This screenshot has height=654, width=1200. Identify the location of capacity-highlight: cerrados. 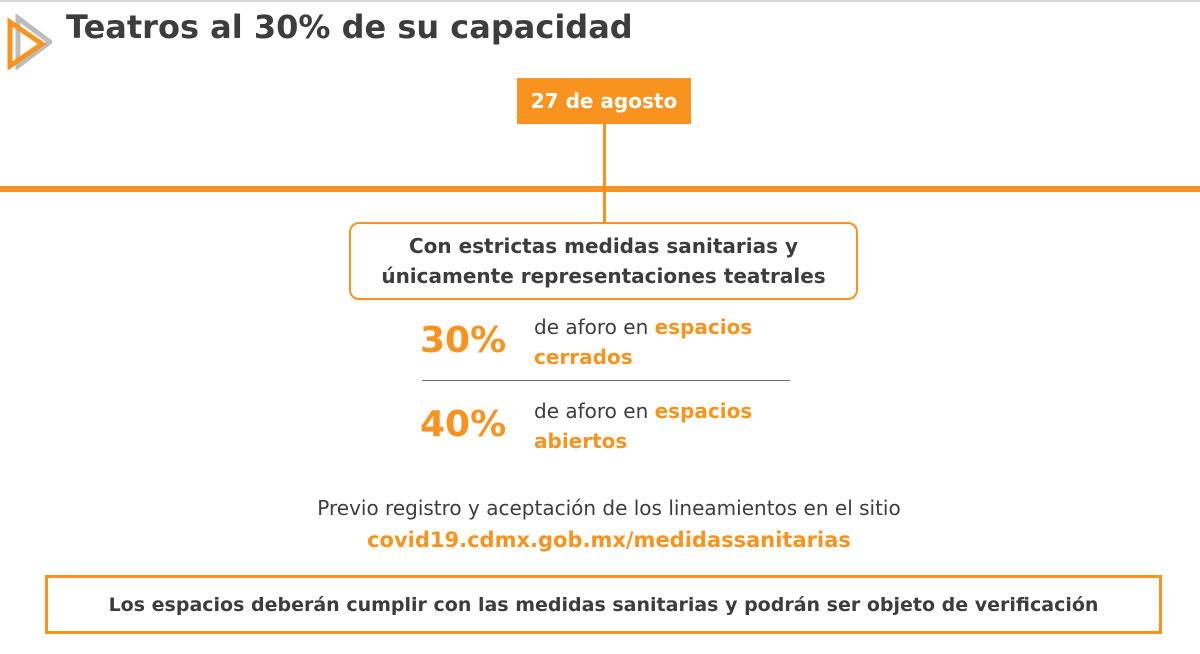
(583, 357).